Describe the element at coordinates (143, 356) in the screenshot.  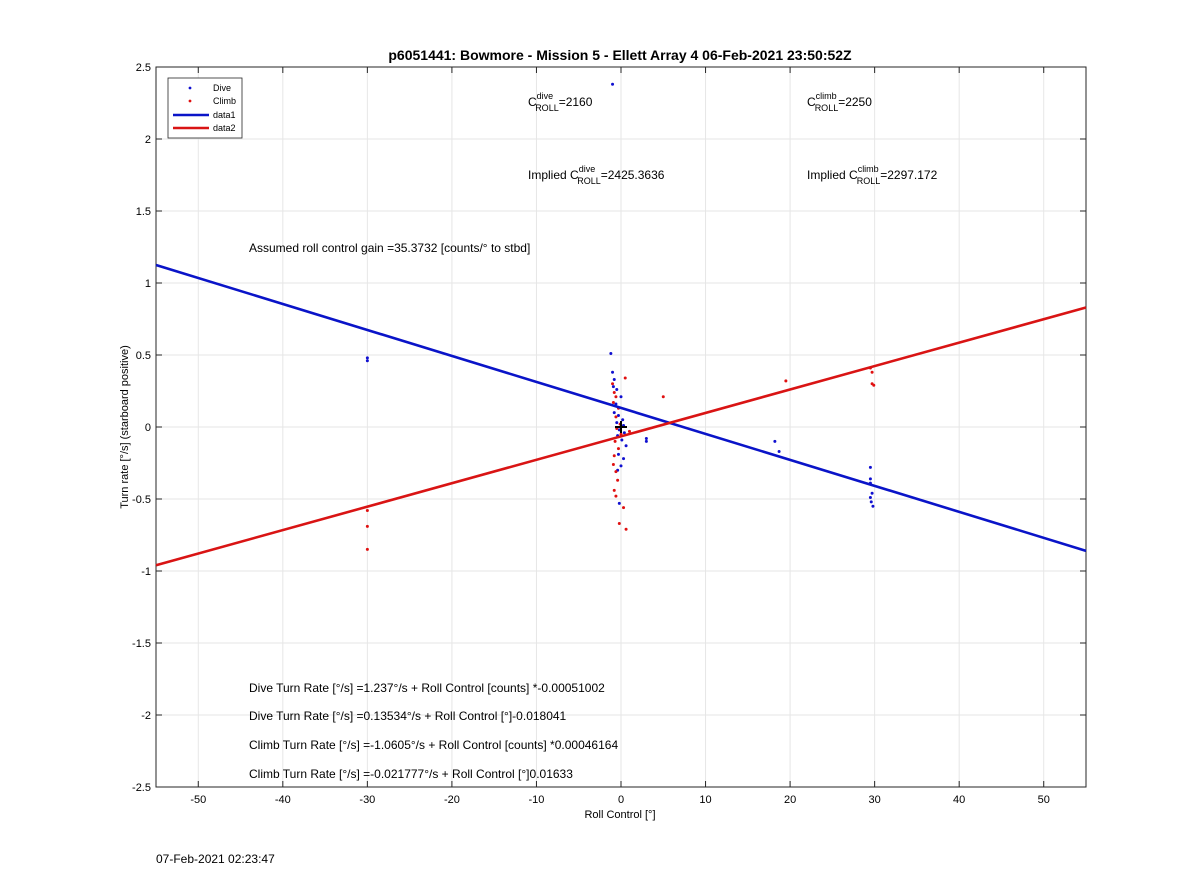
I see `y-tick-label: 0.5` at that location.